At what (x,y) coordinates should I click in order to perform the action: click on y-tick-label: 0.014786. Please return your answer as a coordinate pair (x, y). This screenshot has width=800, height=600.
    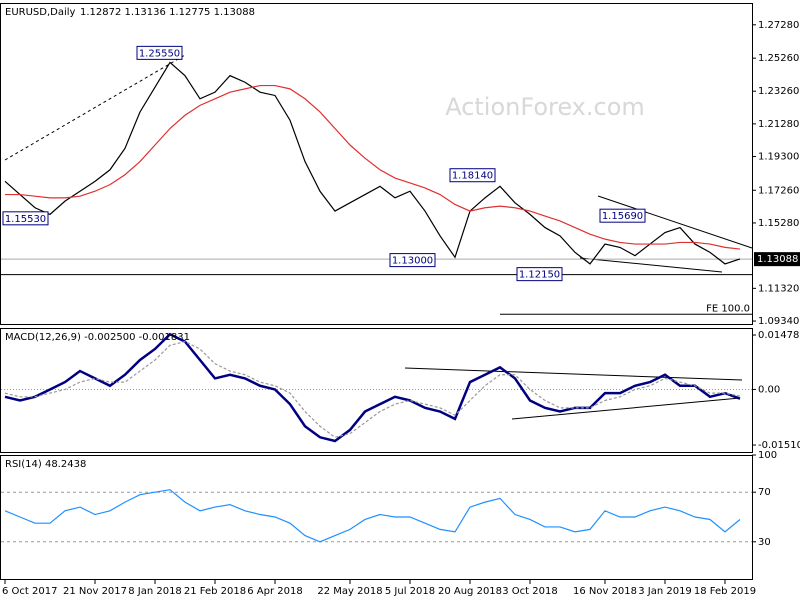
    Looking at the image, I should click on (779, 335).